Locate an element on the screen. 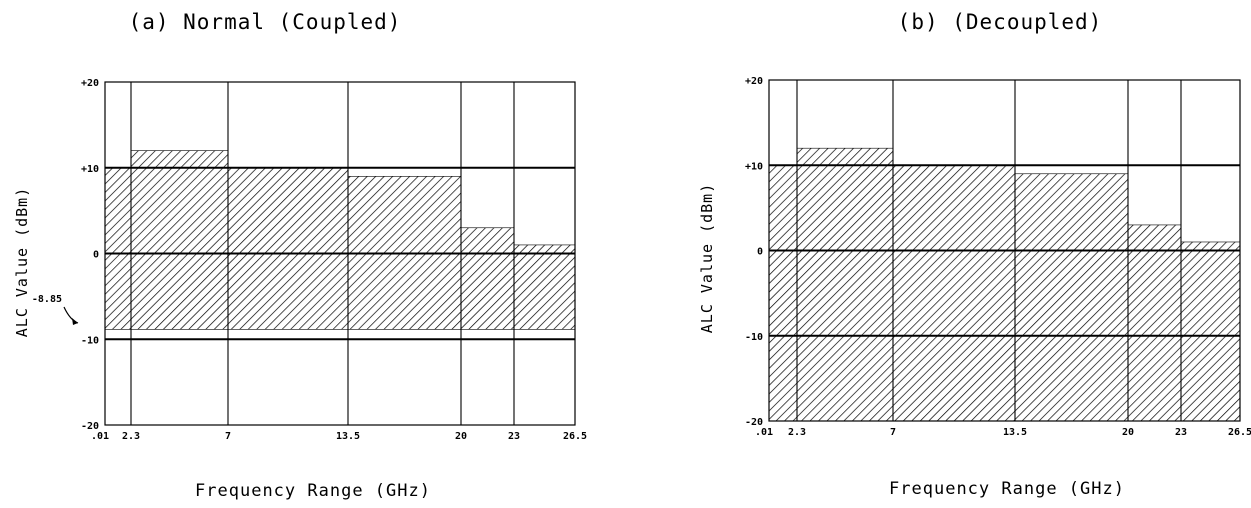  panel-a-x-axis-label: Frequency Range (GHz) is located at coordinates (313, 491).